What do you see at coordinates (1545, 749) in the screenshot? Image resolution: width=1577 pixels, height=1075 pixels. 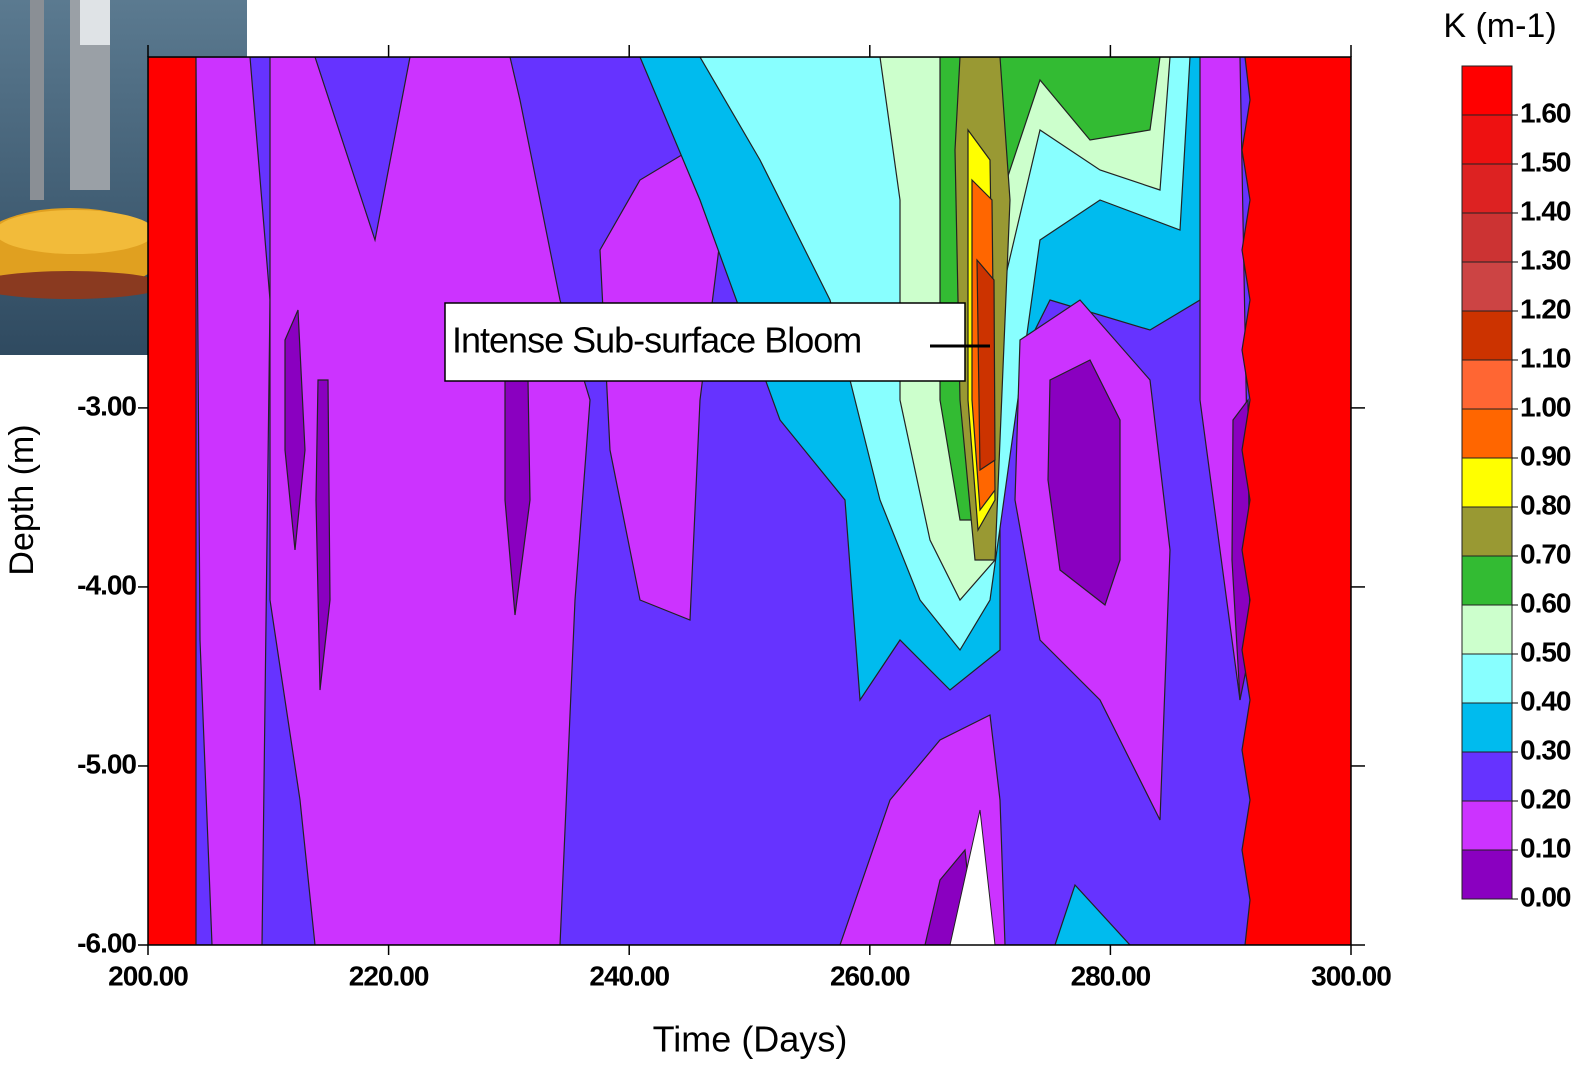 I see `colorbar-label: 0.30` at bounding box center [1545, 749].